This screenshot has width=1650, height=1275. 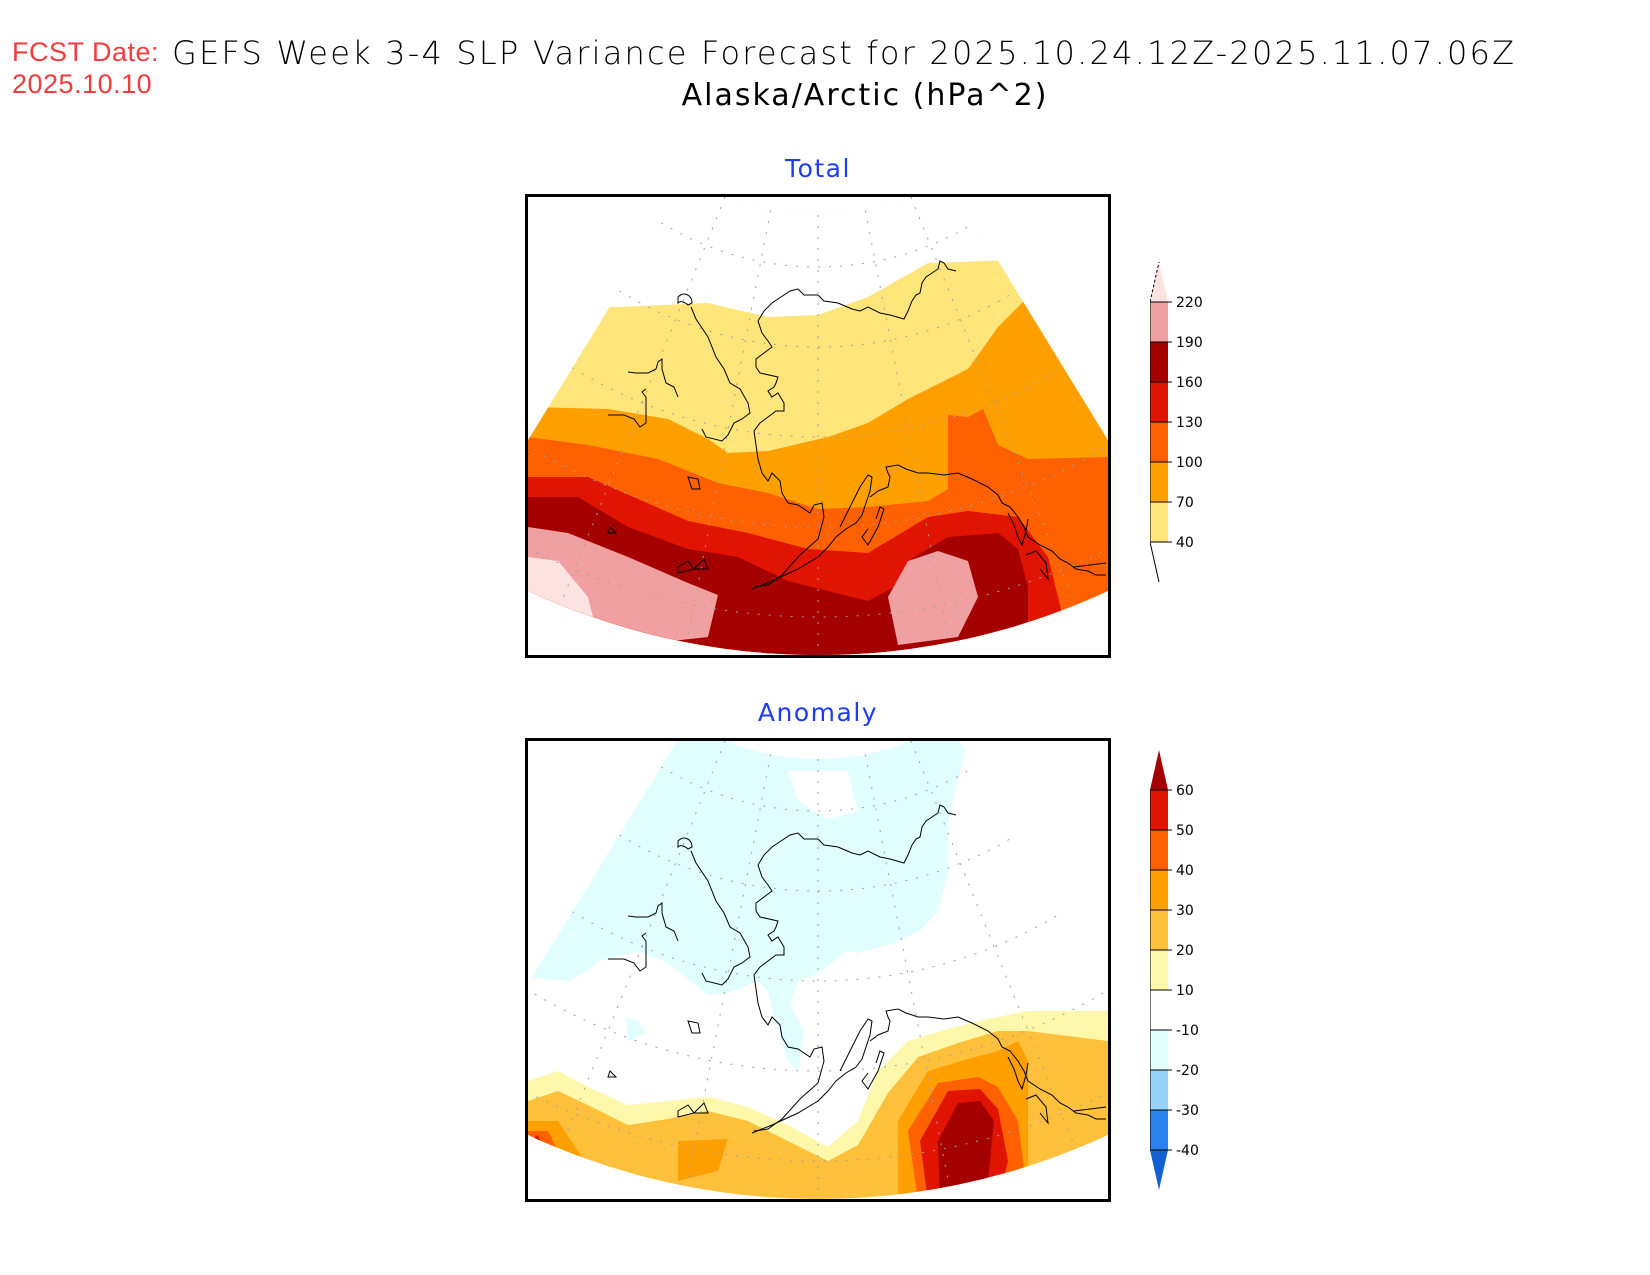 What do you see at coordinates (1189, 303) in the screenshot?
I see `colorbar-tick-label: 220` at bounding box center [1189, 303].